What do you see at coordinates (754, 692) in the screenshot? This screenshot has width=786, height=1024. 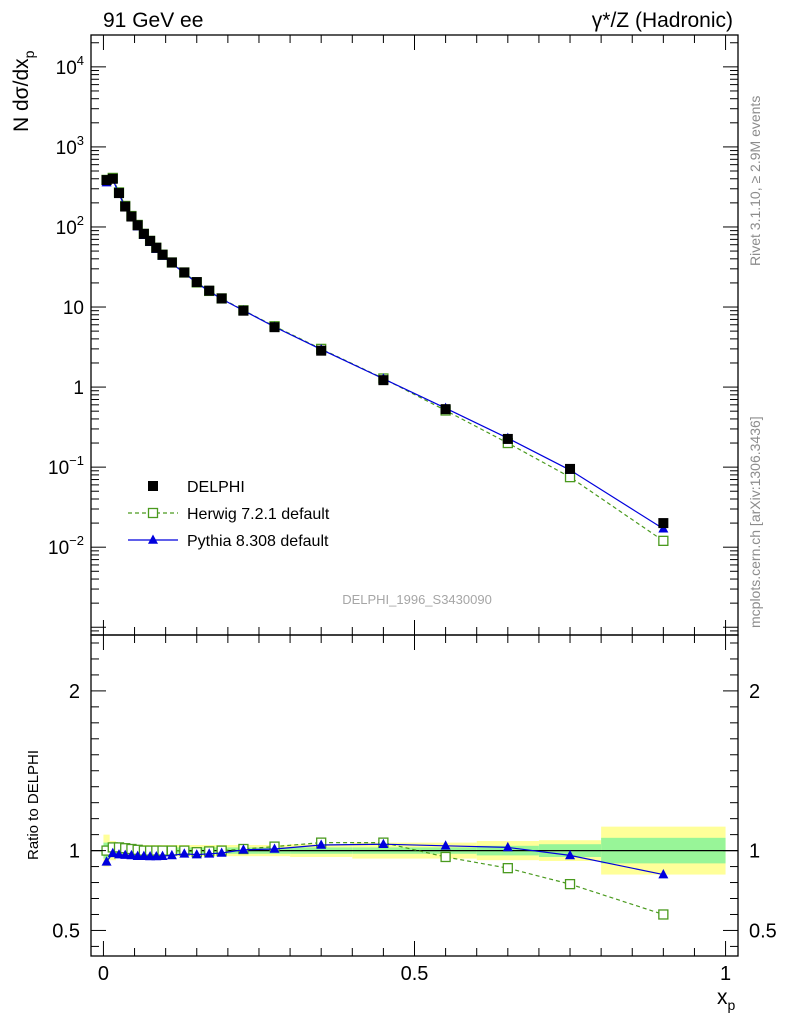 I see `ratio-y-tick-label-right: 2` at bounding box center [754, 692].